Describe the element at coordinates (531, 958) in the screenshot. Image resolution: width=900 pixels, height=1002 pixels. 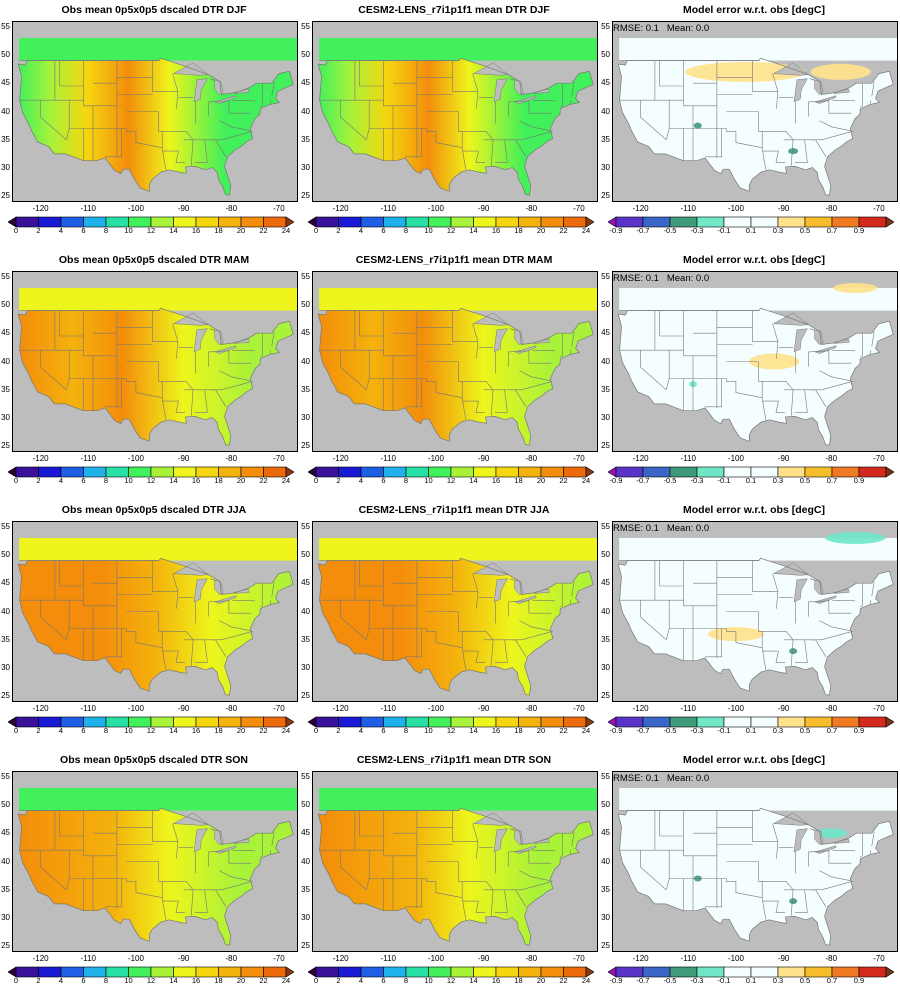
I see `lon-tick-label: -80` at that location.